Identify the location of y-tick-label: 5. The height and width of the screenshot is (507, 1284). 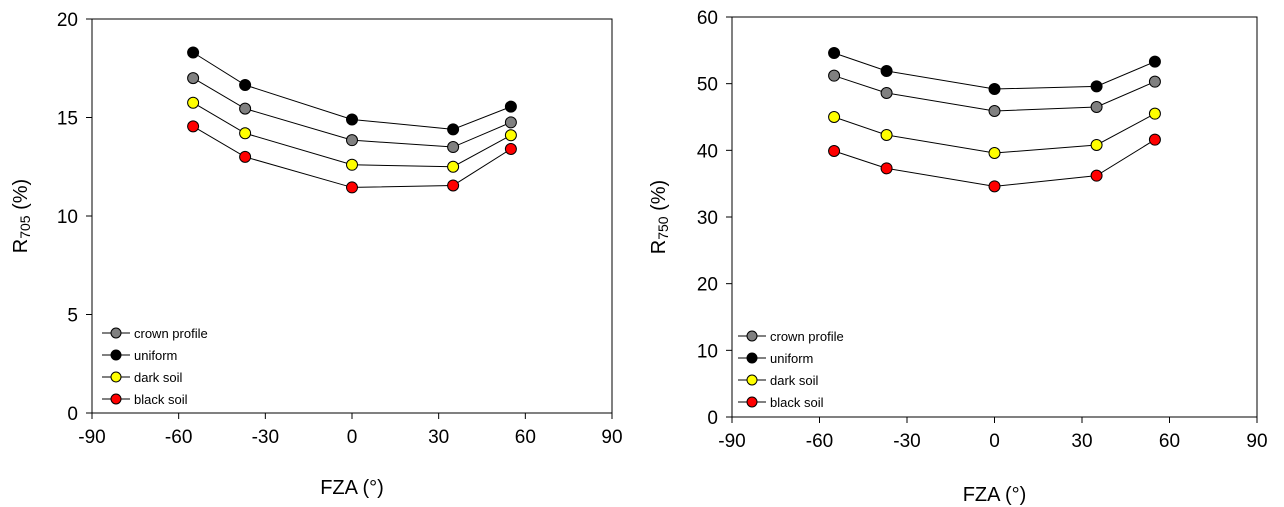
(72, 316).